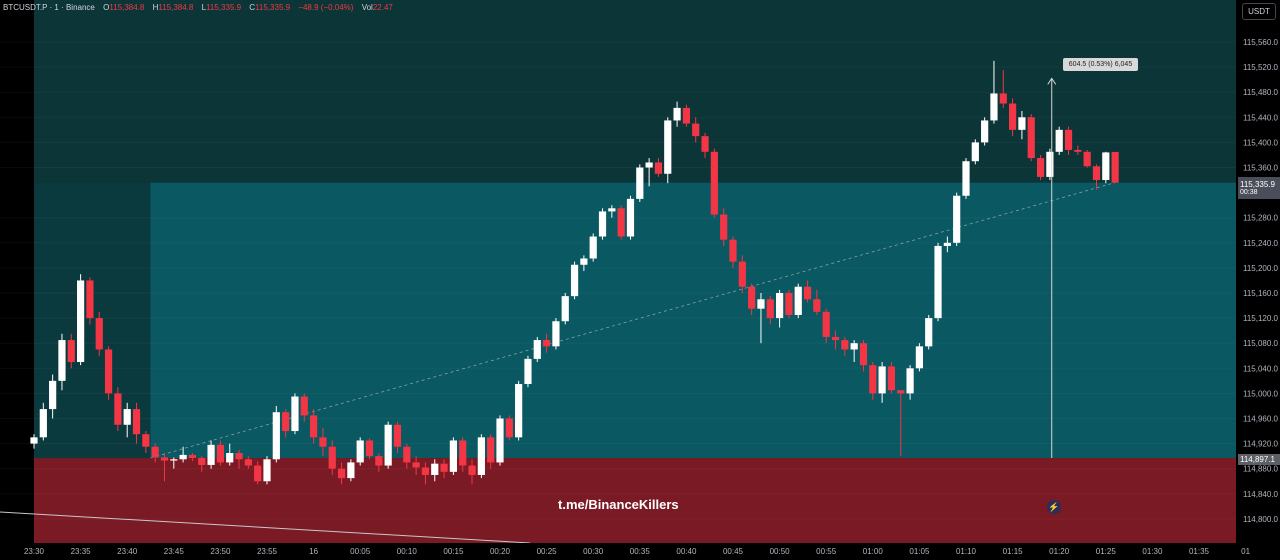 The image size is (1280, 560). I want to click on time-tick-label: 00:55, so click(826, 551).